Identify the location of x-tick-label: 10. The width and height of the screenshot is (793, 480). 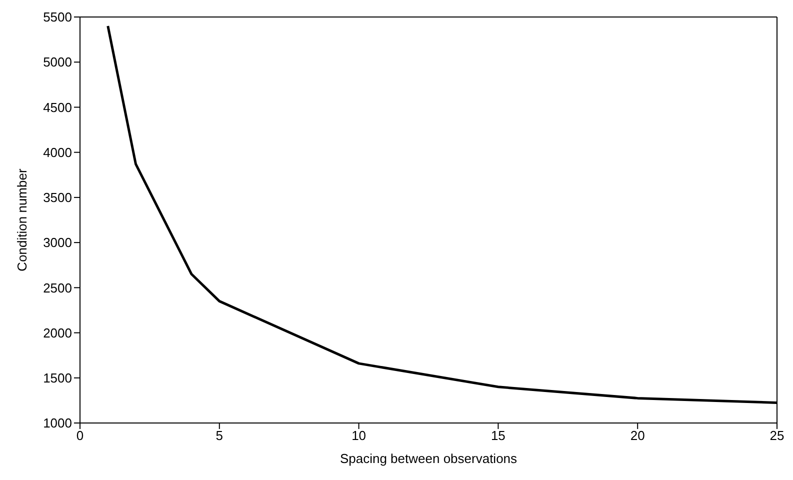
(359, 436).